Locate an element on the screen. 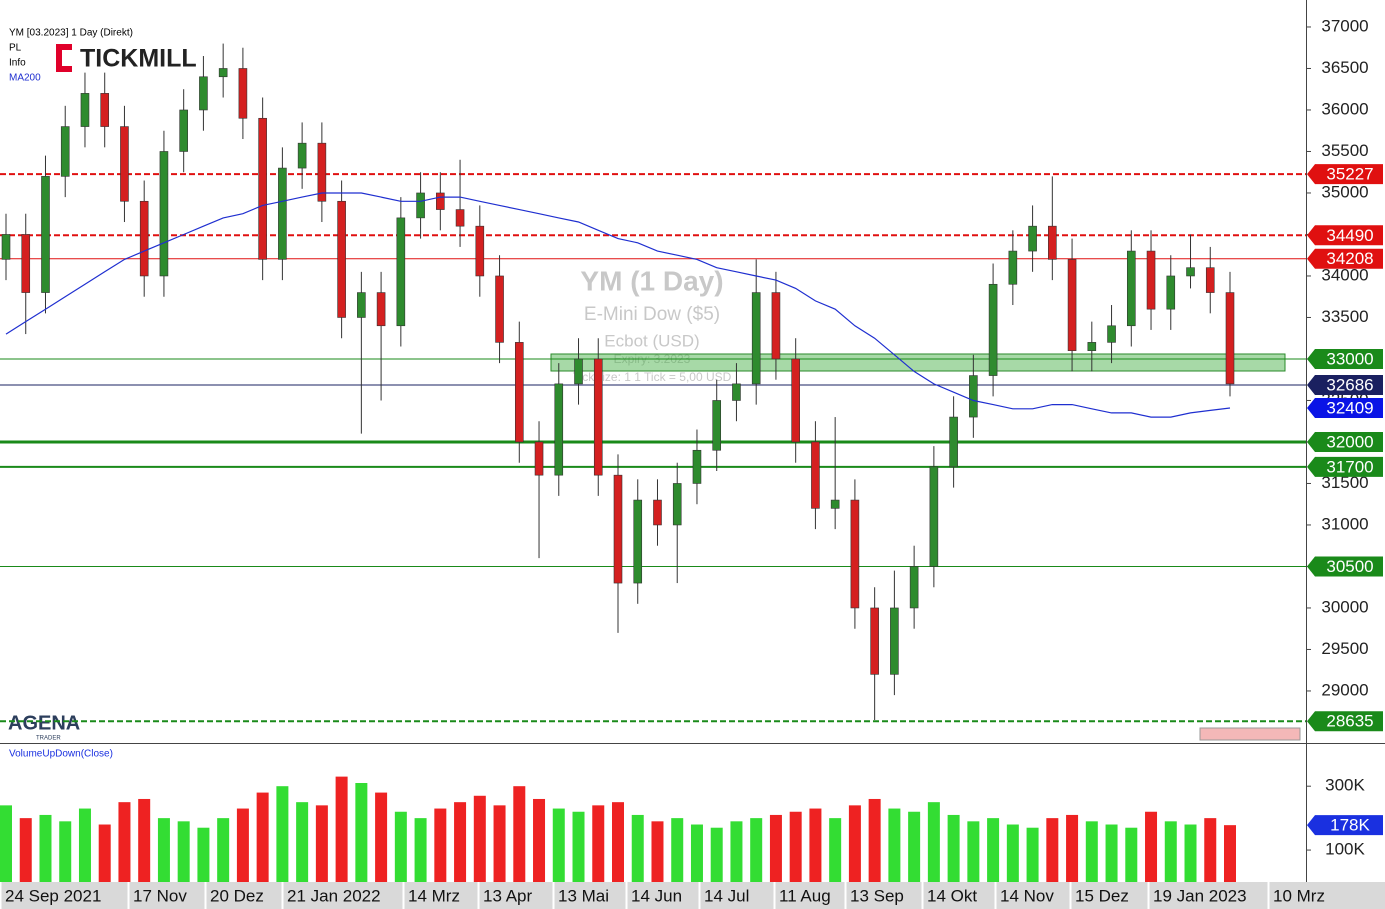 This screenshot has height=909, width=1385. level-label: 35227 is located at coordinates (1349, 174).